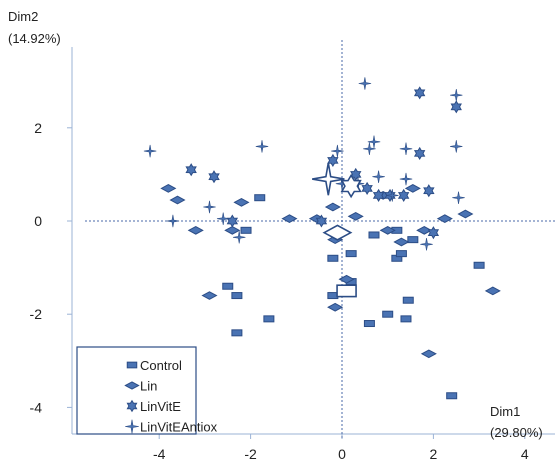 This screenshot has width=558, height=473. I want to click on legend-box, so click(136, 390).